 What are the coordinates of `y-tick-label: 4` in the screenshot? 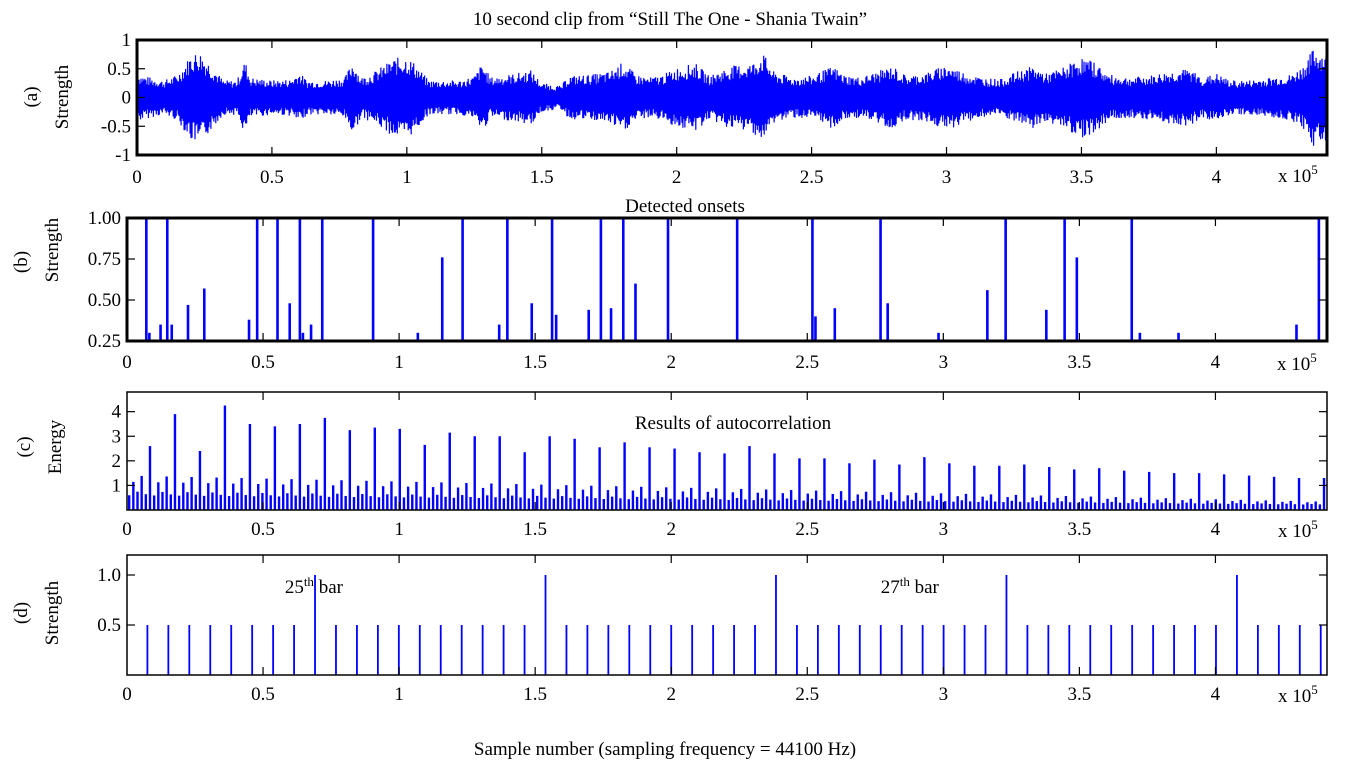 It's located at (117, 412).